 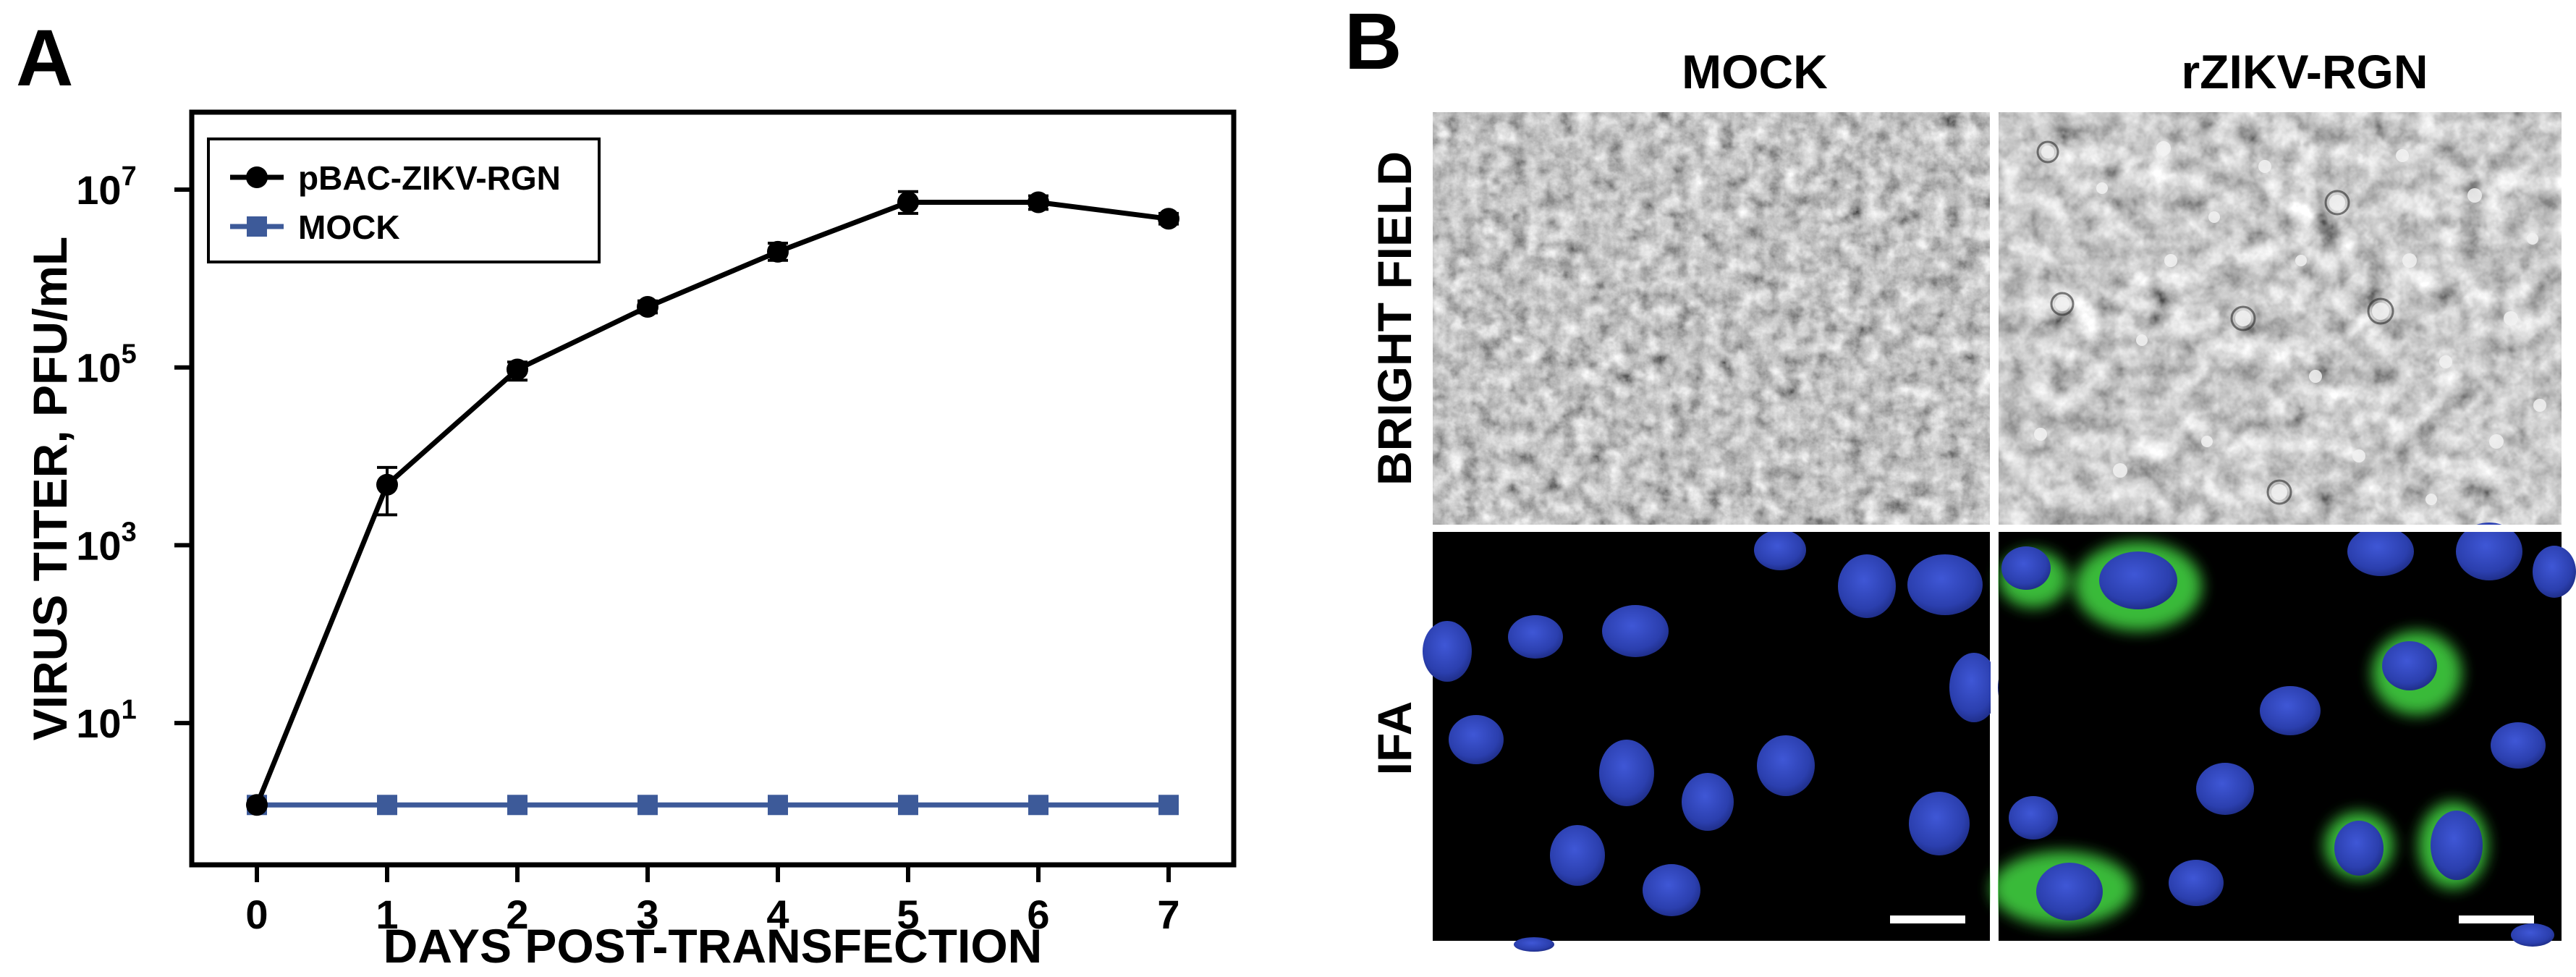 What do you see at coordinates (106, 187) in the screenshot?
I see `y-tick-label-3: 10⁷` at bounding box center [106, 187].